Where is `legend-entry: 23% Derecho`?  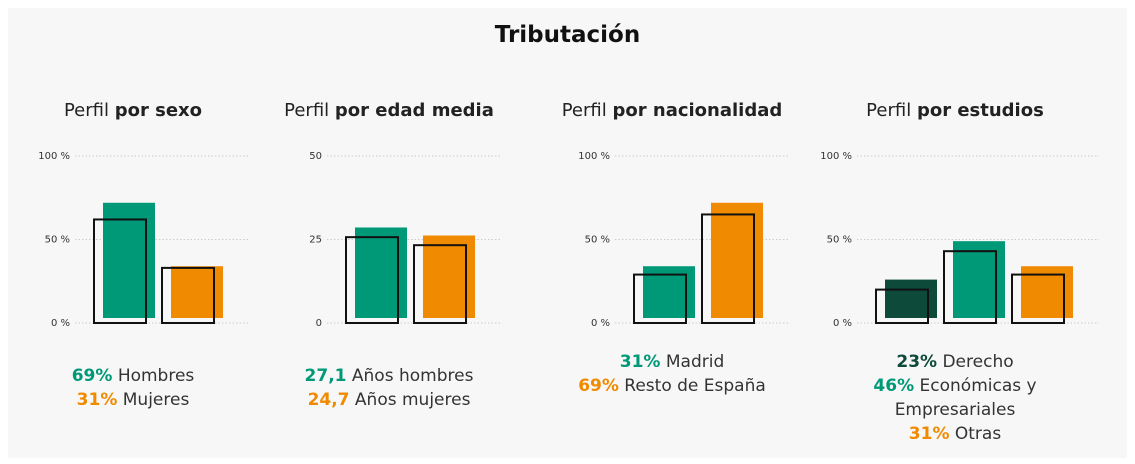
legend-entry: 23% Derecho is located at coordinates (955, 362).